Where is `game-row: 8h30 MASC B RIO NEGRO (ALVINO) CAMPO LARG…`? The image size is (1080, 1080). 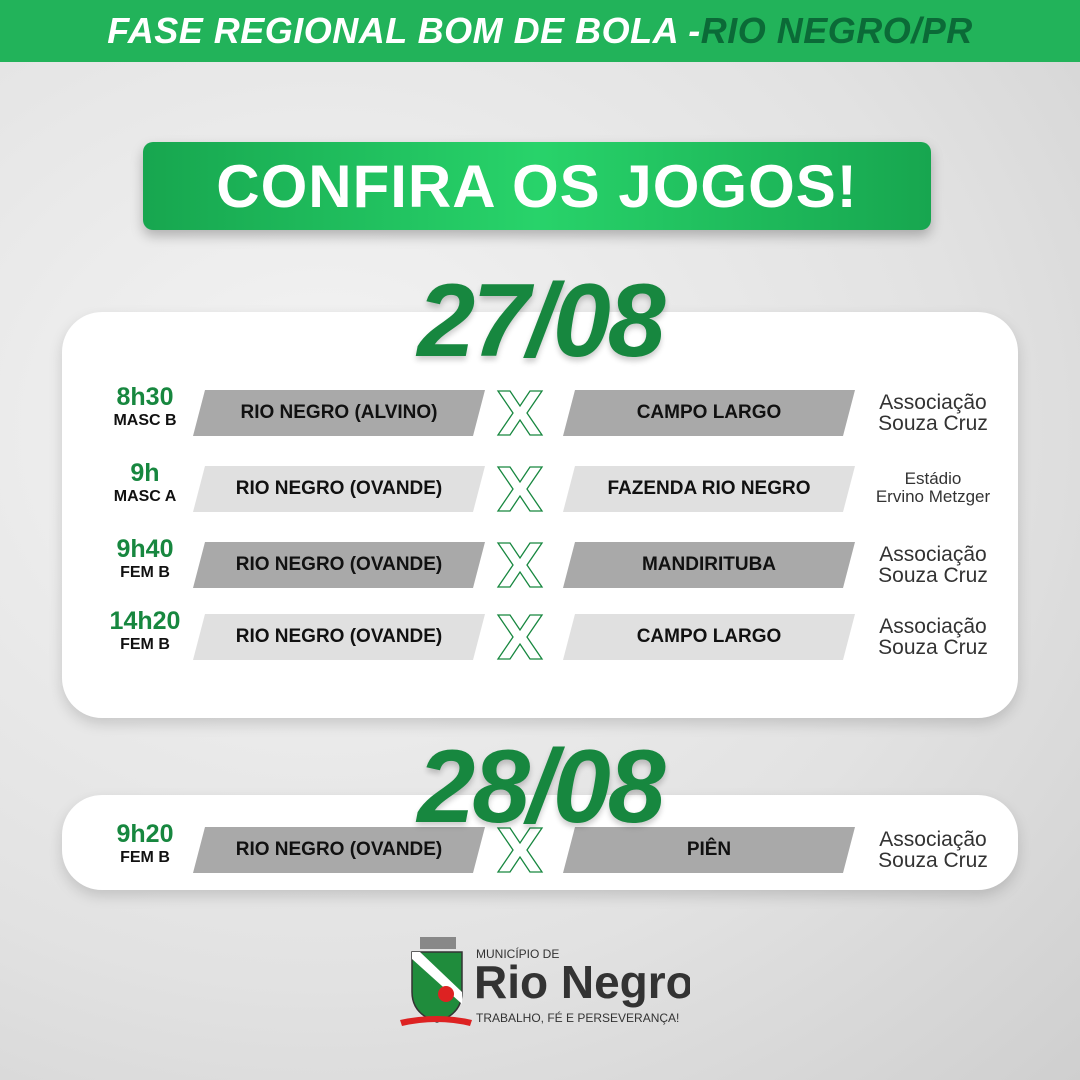 game-row: 8h30 MASC B RIO NEGRO (ALVINO) CAMPO LARG… is located at coordinates (540, 411).